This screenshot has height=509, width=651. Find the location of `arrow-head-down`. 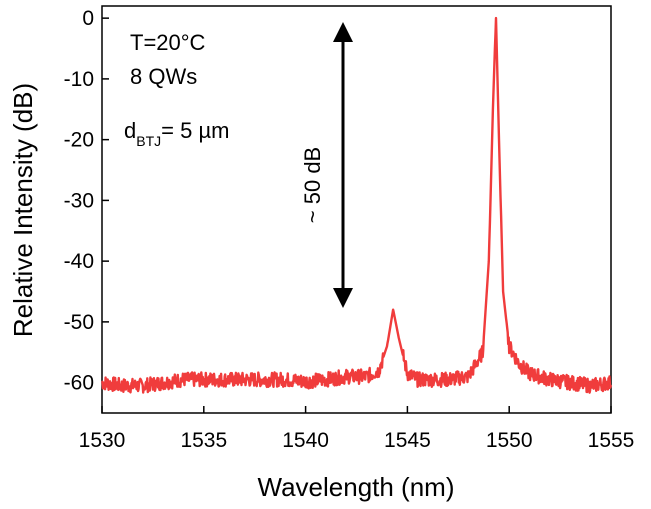

arrow-head-down is located at coordinates (343, 298).